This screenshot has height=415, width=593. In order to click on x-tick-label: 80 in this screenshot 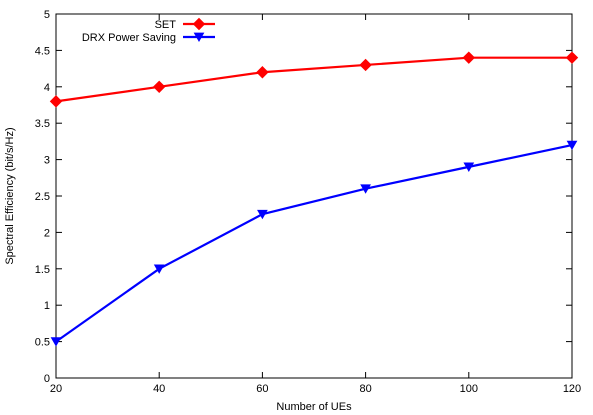, I will do `click(365, 389)`.